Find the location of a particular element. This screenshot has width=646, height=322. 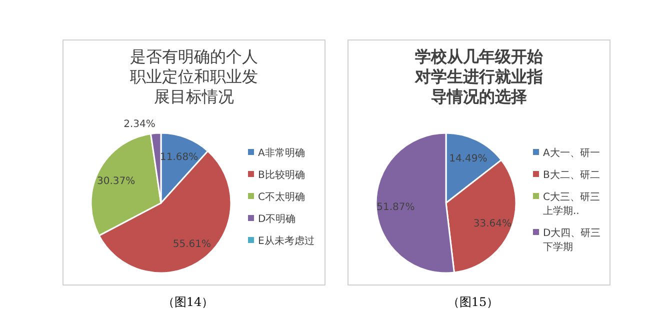

chart-title: 学校从几年级开始对学生进行就业指导情况的选择 is located at coordinates (479, 76).